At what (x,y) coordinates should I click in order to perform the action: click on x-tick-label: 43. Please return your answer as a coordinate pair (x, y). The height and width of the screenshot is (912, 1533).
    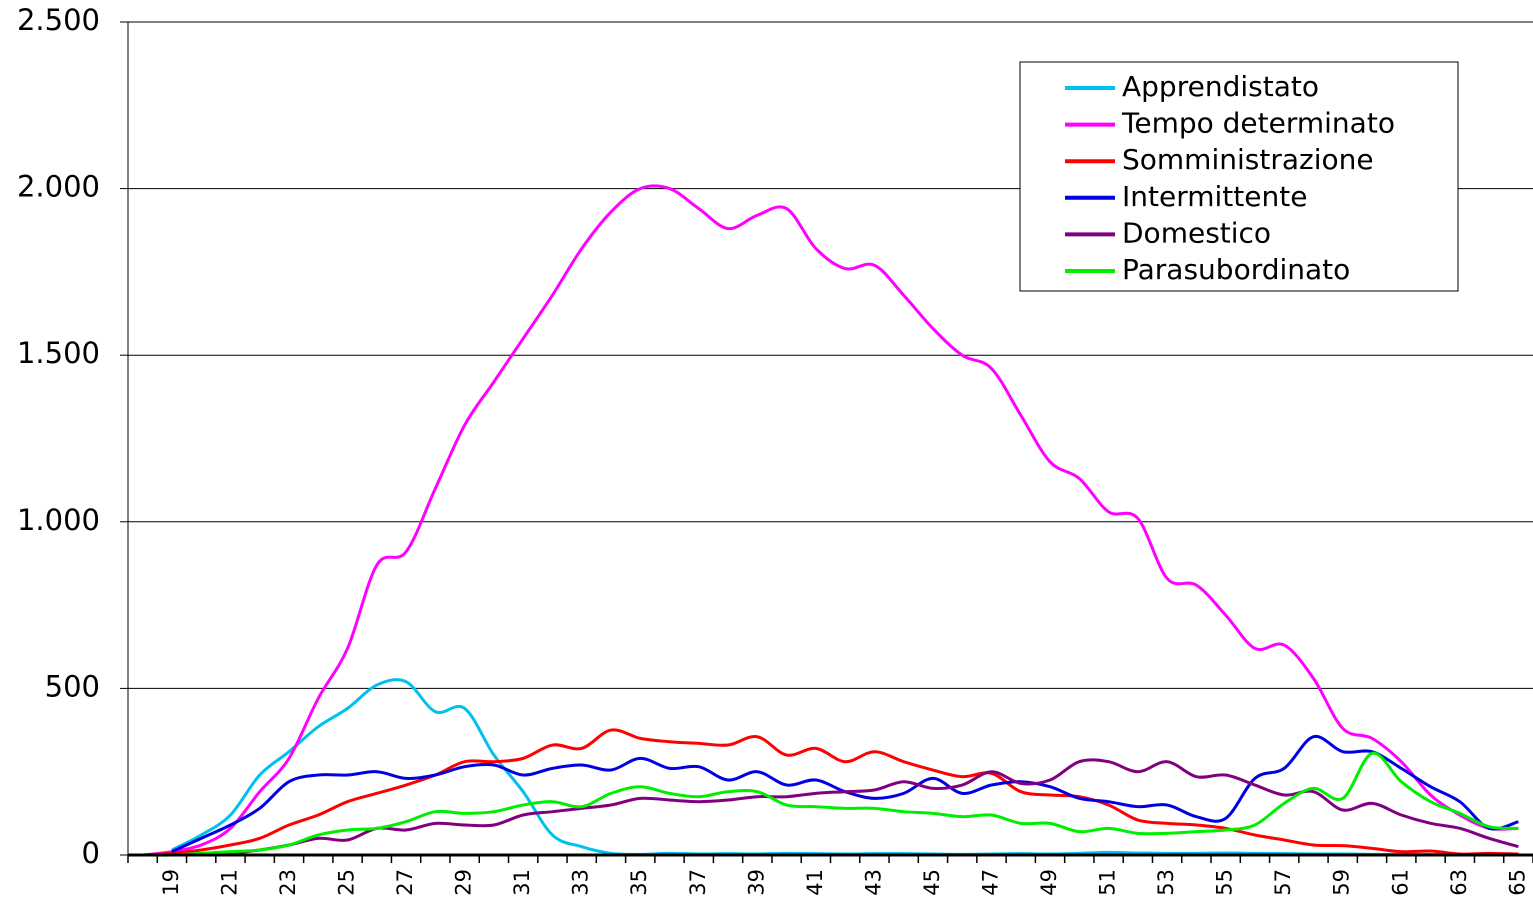
    Looking at the image, I should click on (873, 882).